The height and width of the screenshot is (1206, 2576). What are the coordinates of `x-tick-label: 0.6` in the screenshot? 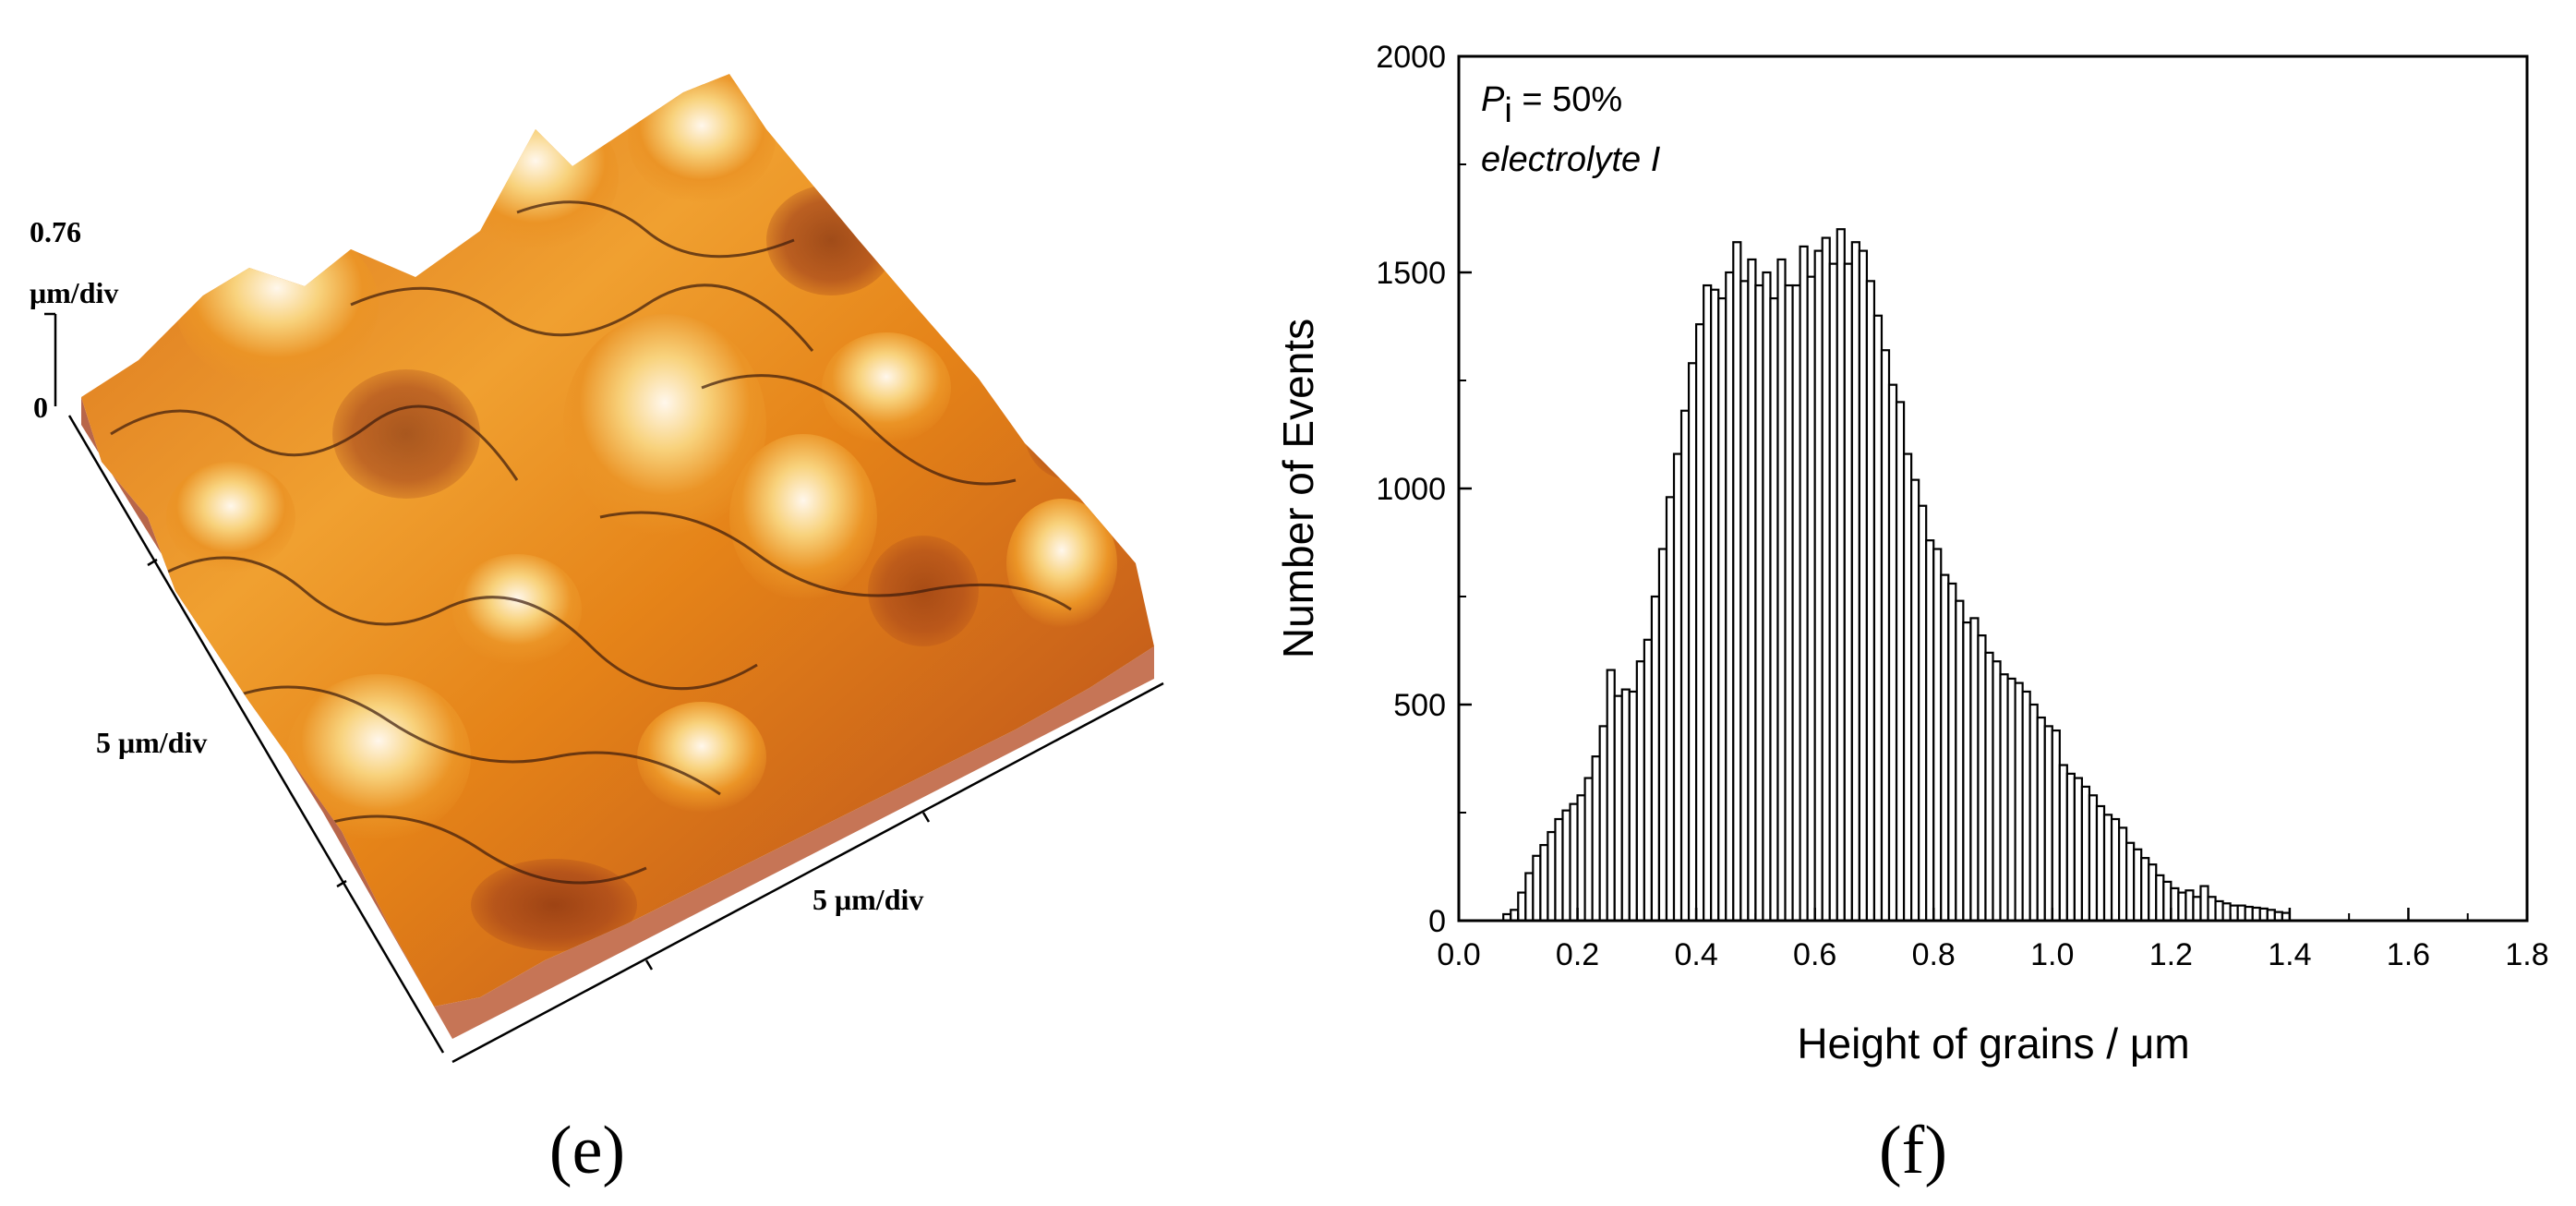 It's located at (1814, 955).